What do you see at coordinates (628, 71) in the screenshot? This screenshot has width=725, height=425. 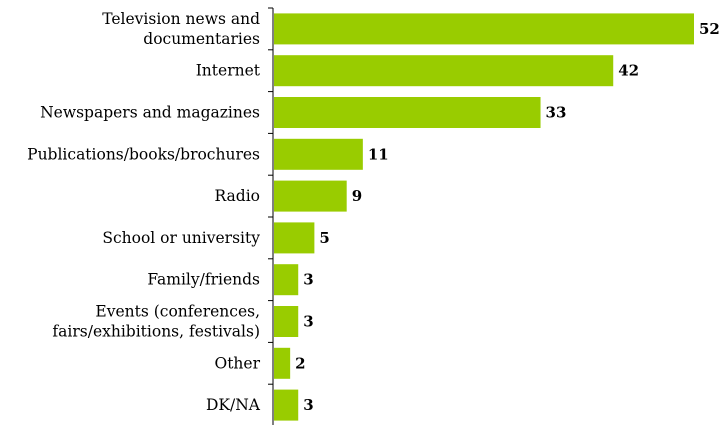 I see `value-label: 42` at bounding box center [628, 71].